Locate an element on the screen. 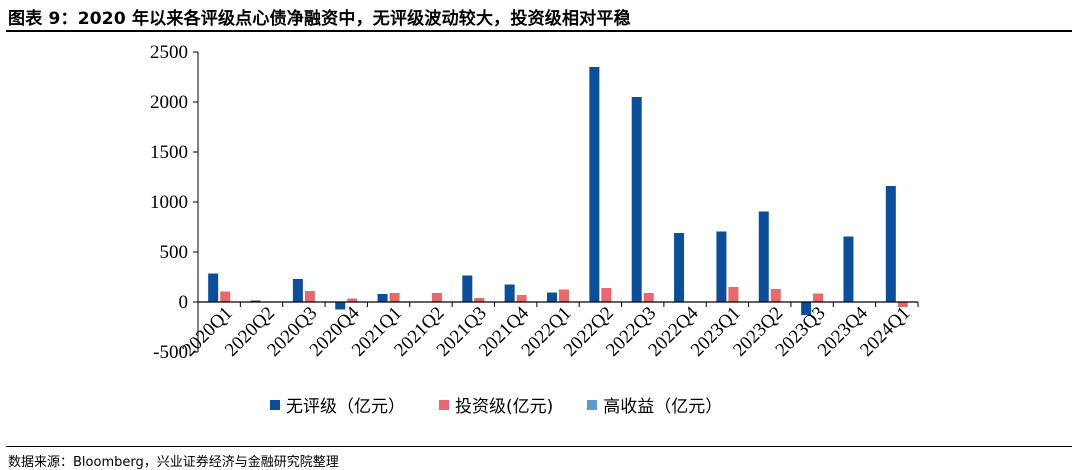  y-tick-label: 1500 is located at coordinates (169, 152).